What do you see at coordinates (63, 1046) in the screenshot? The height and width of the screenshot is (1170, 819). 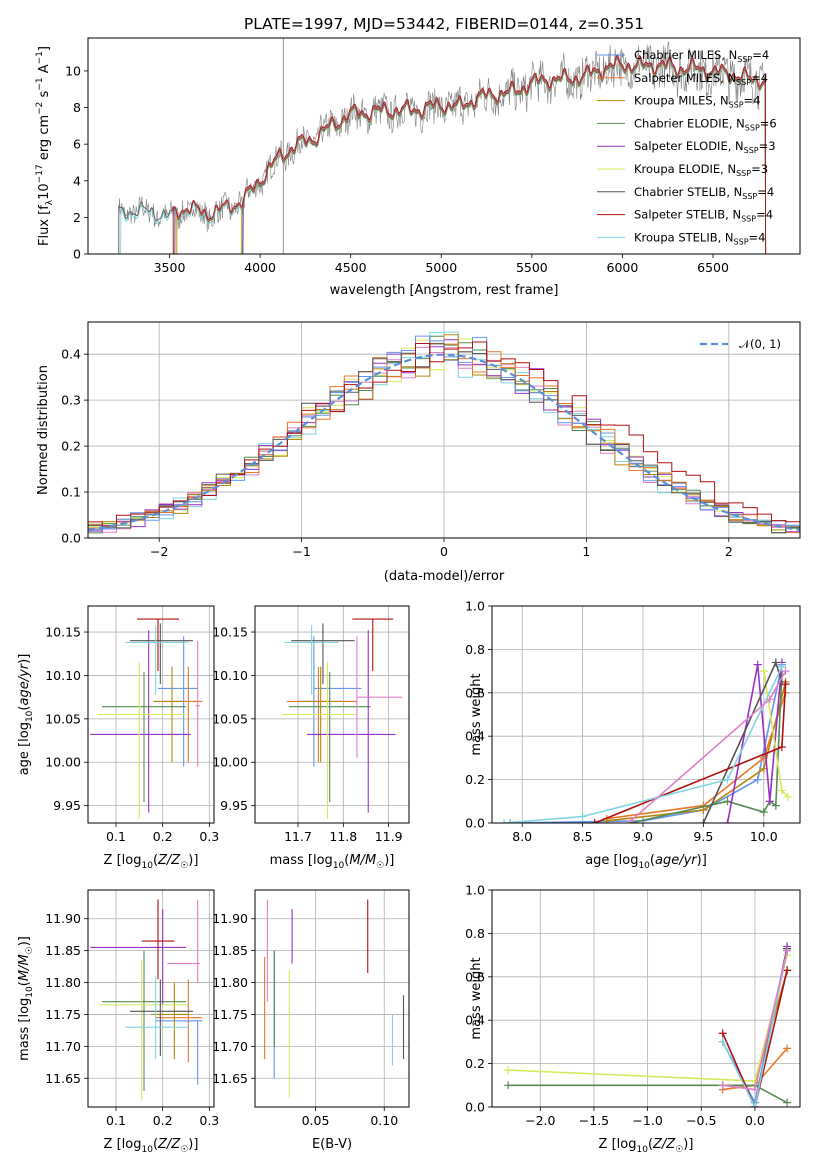 I see `y-tick-label: 11.70` at bounding box center [63, 1046].